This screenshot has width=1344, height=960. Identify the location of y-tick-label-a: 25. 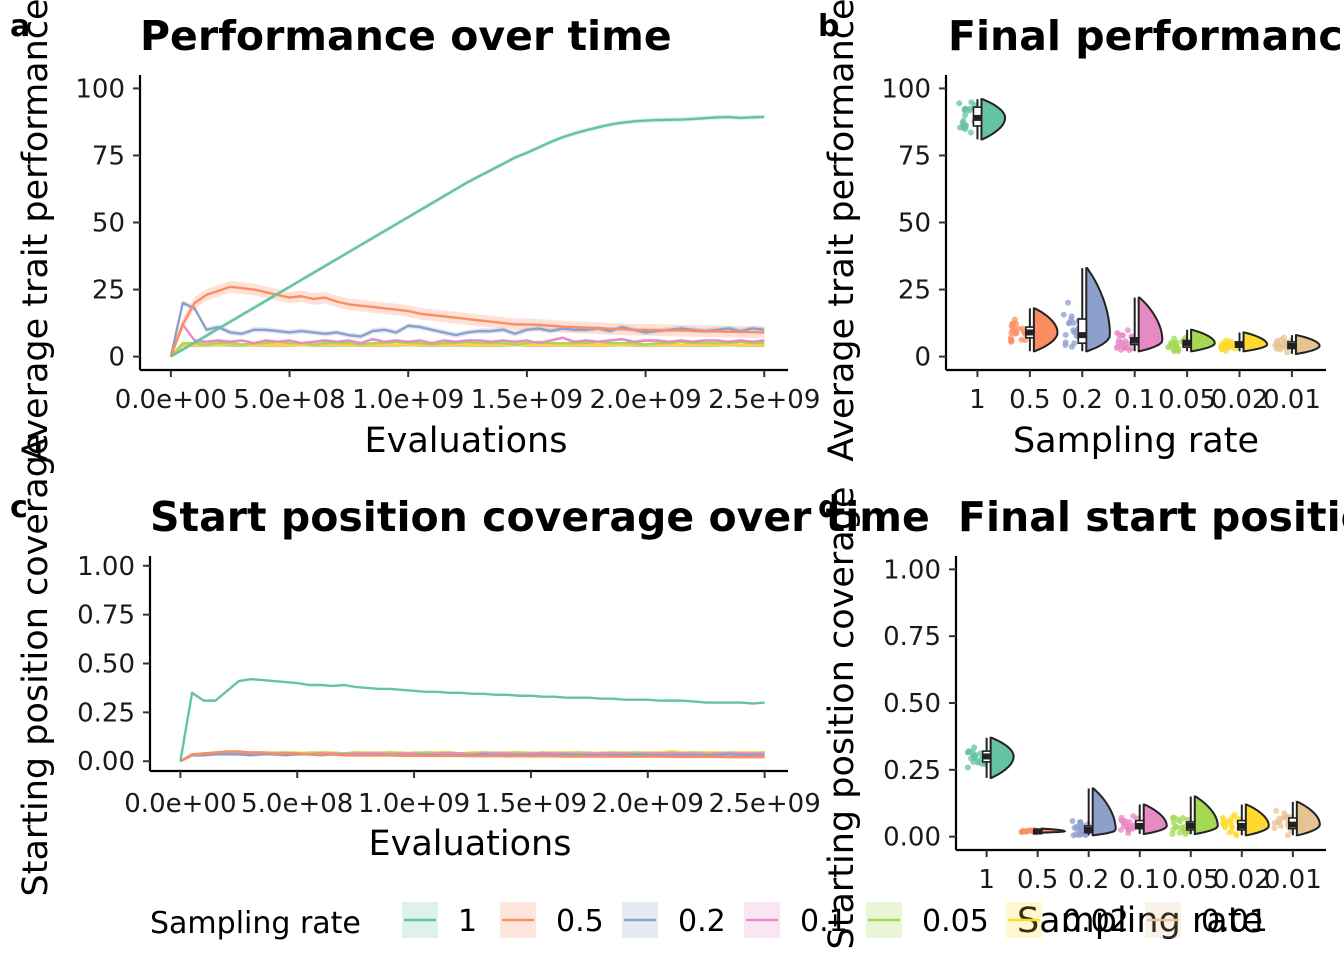
(108, 291).